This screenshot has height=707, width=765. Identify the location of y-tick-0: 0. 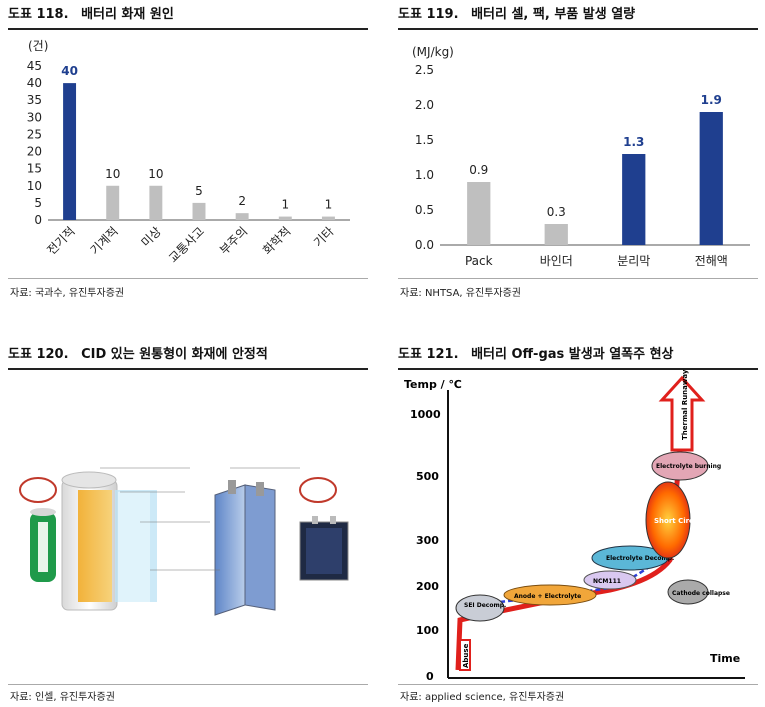
(430, 676).